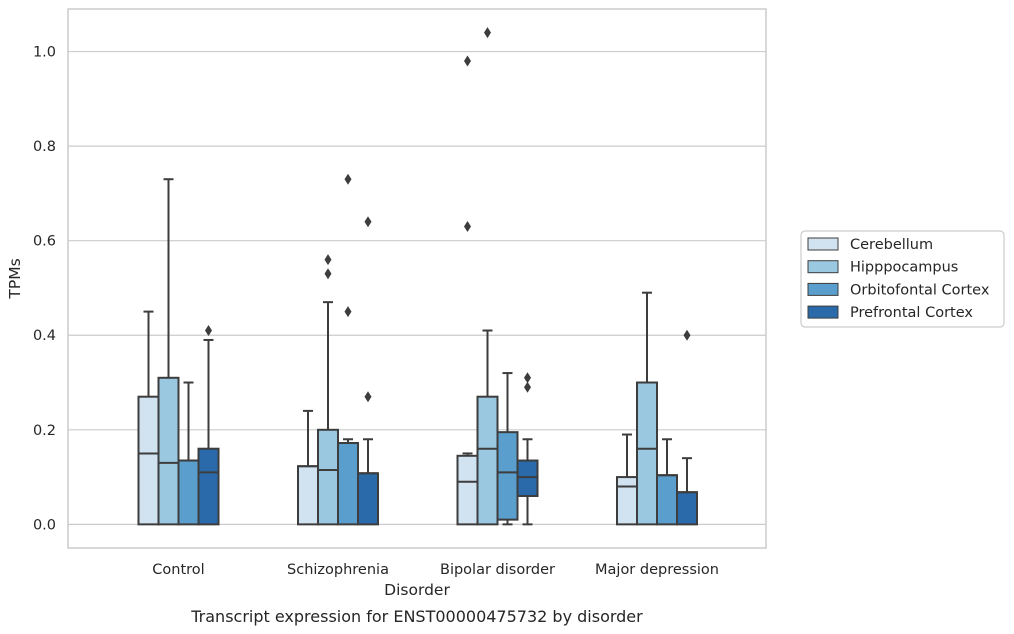 The image size is (1014, 634). I want to click on y-tick-label: 0.6, so click(44, 242).